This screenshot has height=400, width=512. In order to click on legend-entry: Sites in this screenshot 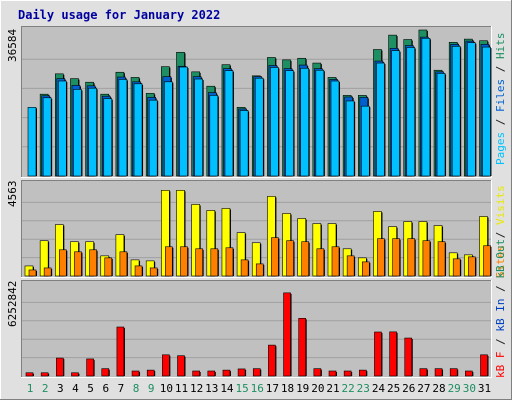, I will do `click(500, 261)`.